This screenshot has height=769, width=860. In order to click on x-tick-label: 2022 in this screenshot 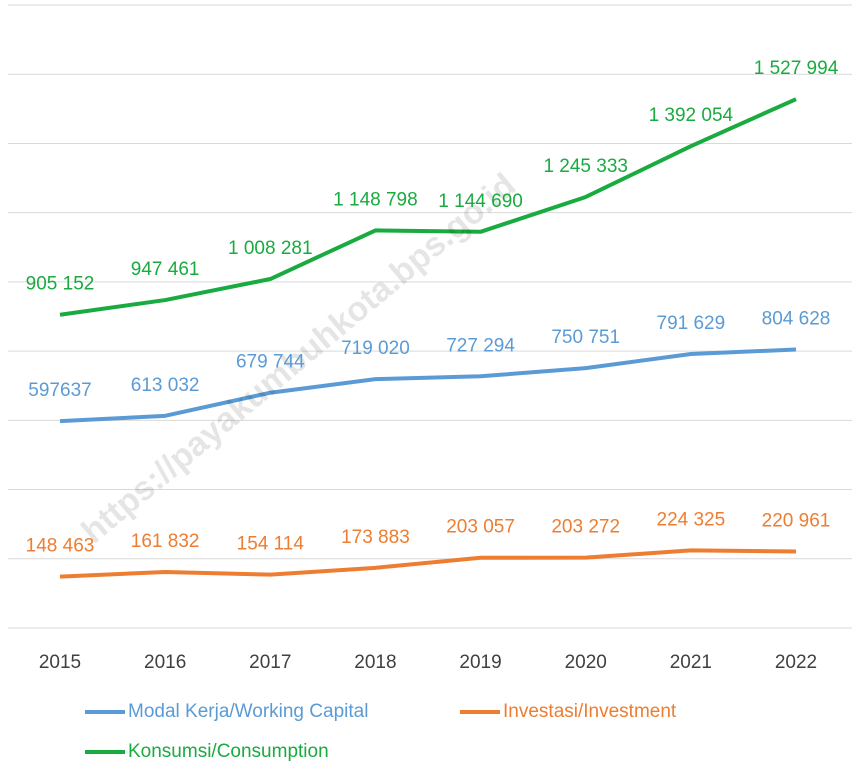, I will do `click(796, 662)`.